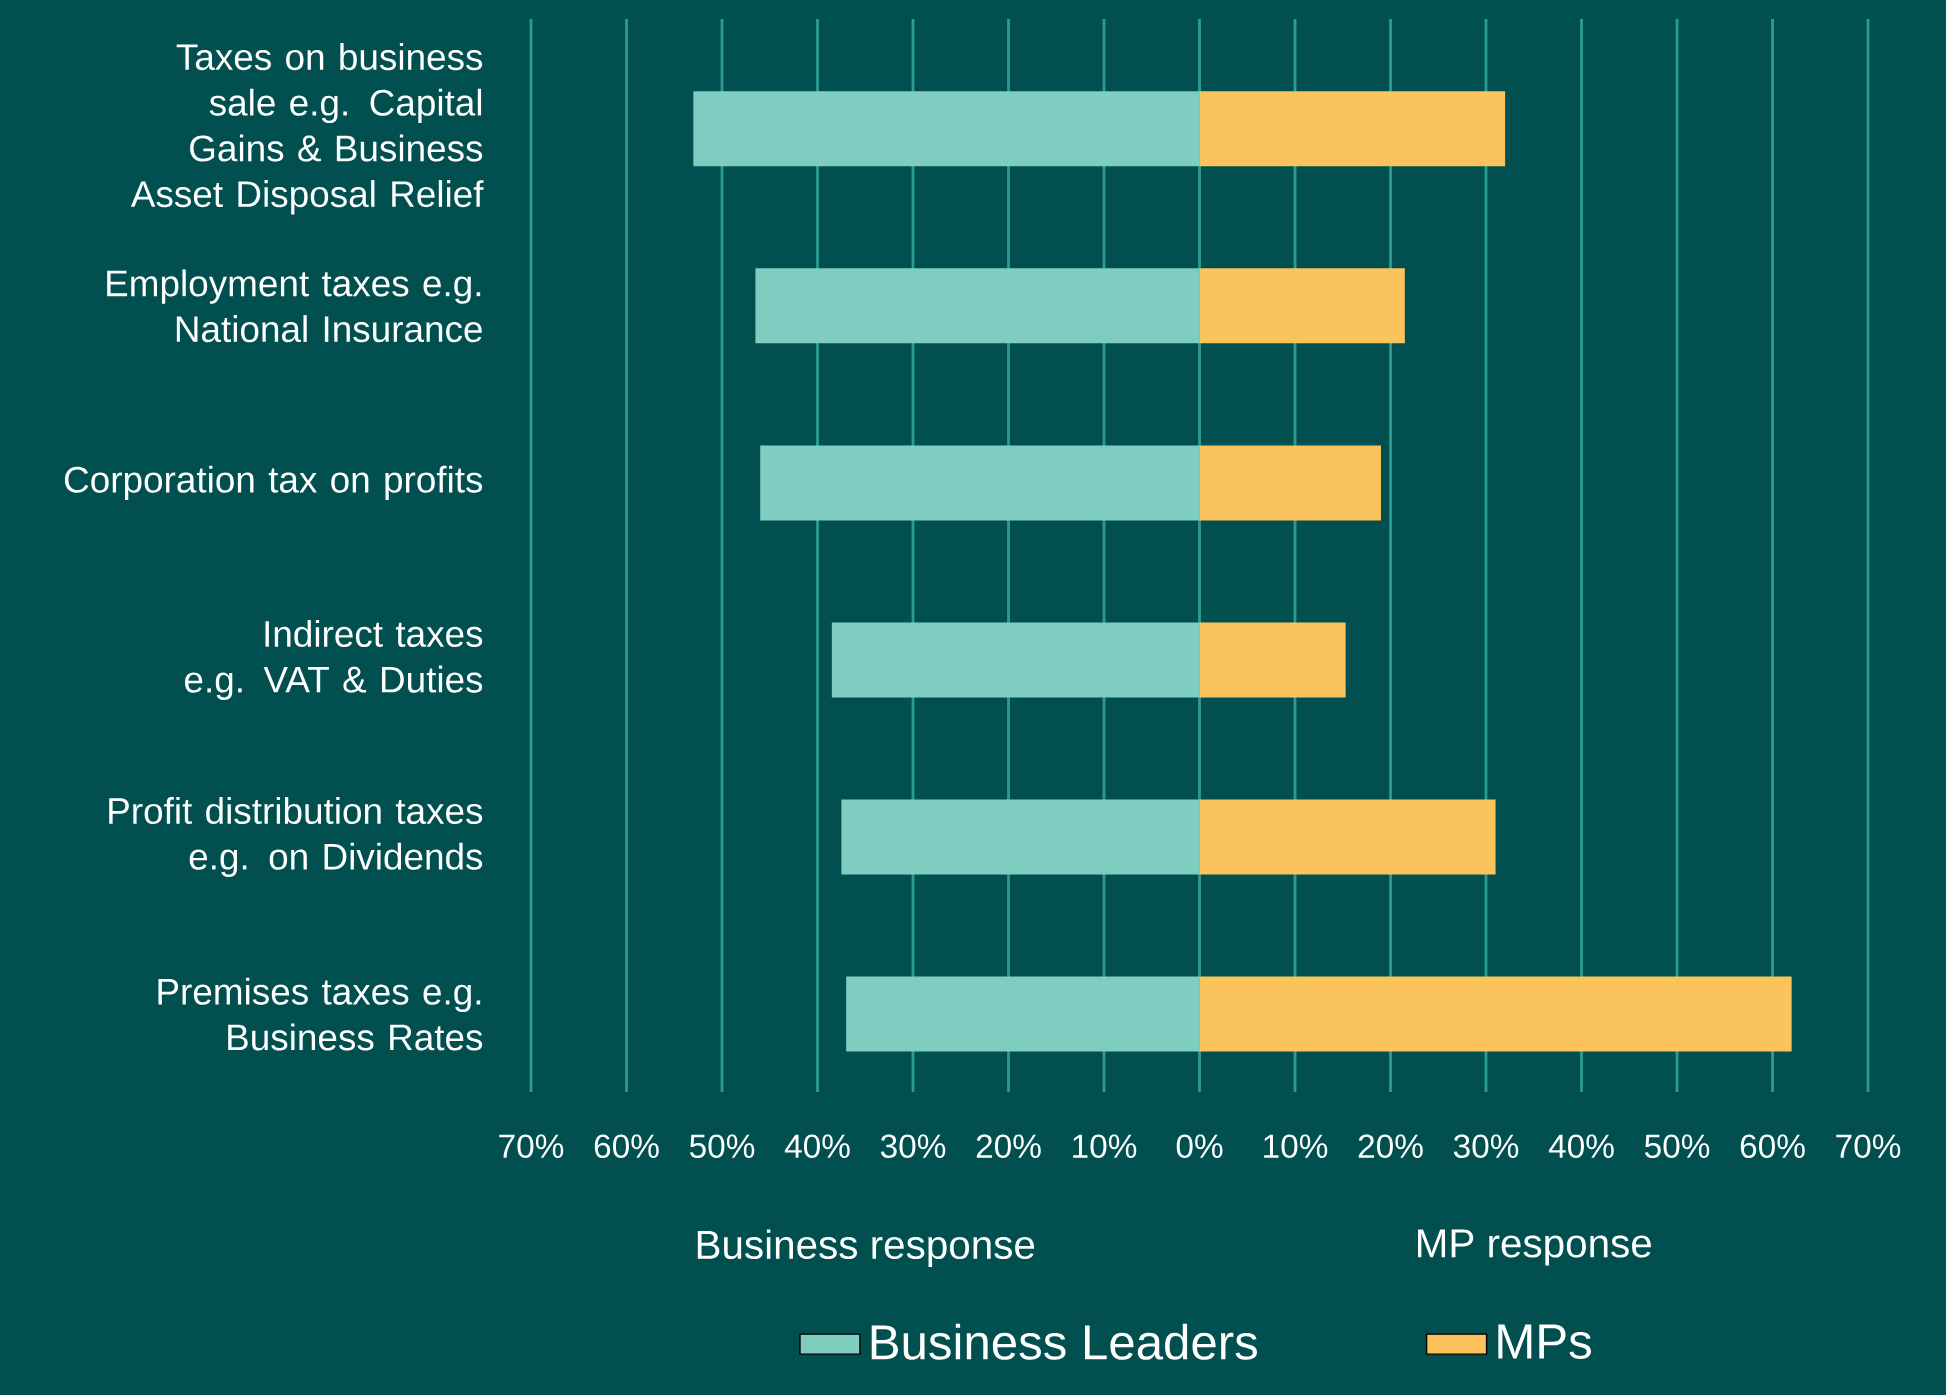  Describe the element at coordinates (307, 129) in the screenshot. I see `y-tick-label: Taxes on business sale e.g. Capital Gains & Business Asset Disposal Relief` at that location.